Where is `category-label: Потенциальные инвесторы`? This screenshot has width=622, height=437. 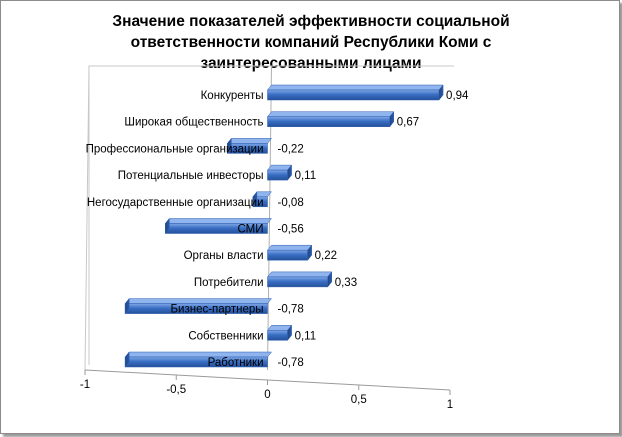 category-label: Потенциальные инвесторы is located at coordinates (191, 176).